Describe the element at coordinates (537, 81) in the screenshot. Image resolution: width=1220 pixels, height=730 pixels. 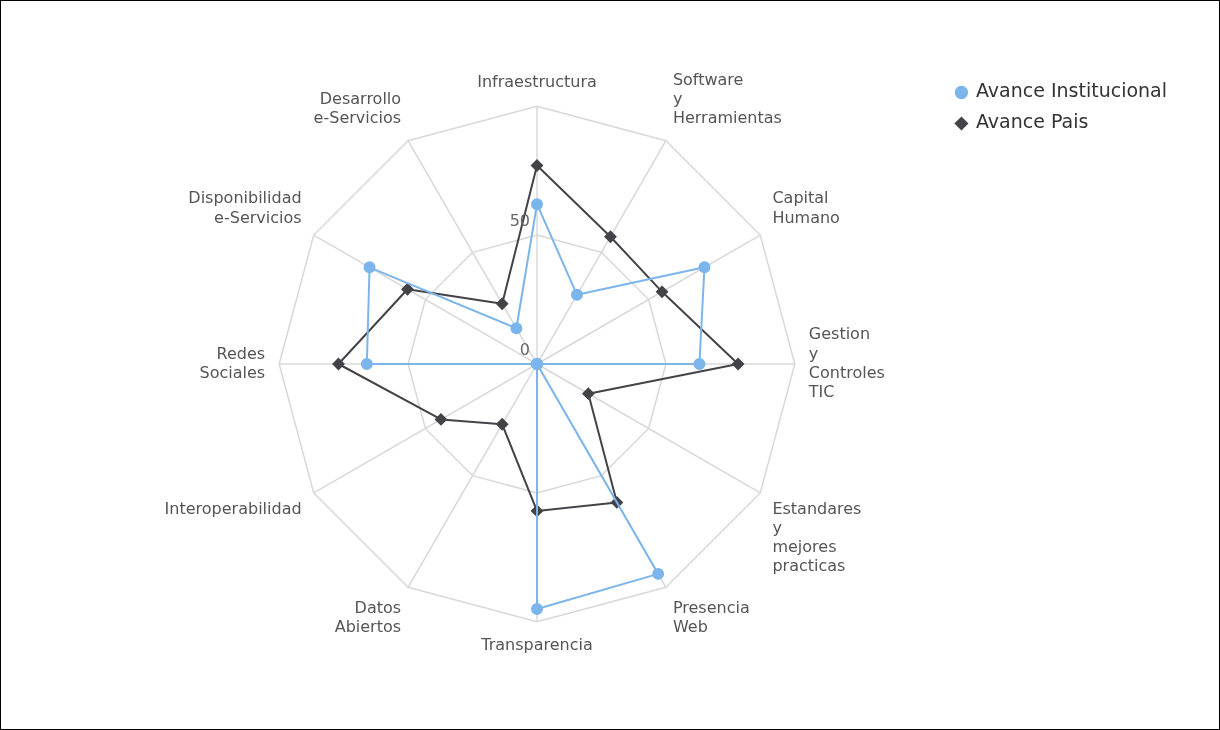
I see `spoke-label: Infraestructura` at that location.